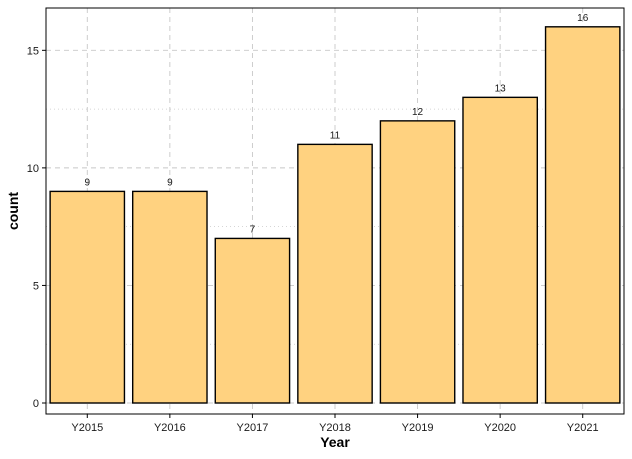 The height and width of the screenshot is (459, 632). Describe the element at coordinates (418, 112) in the screenshot. I see `data-label: 12` at that location.